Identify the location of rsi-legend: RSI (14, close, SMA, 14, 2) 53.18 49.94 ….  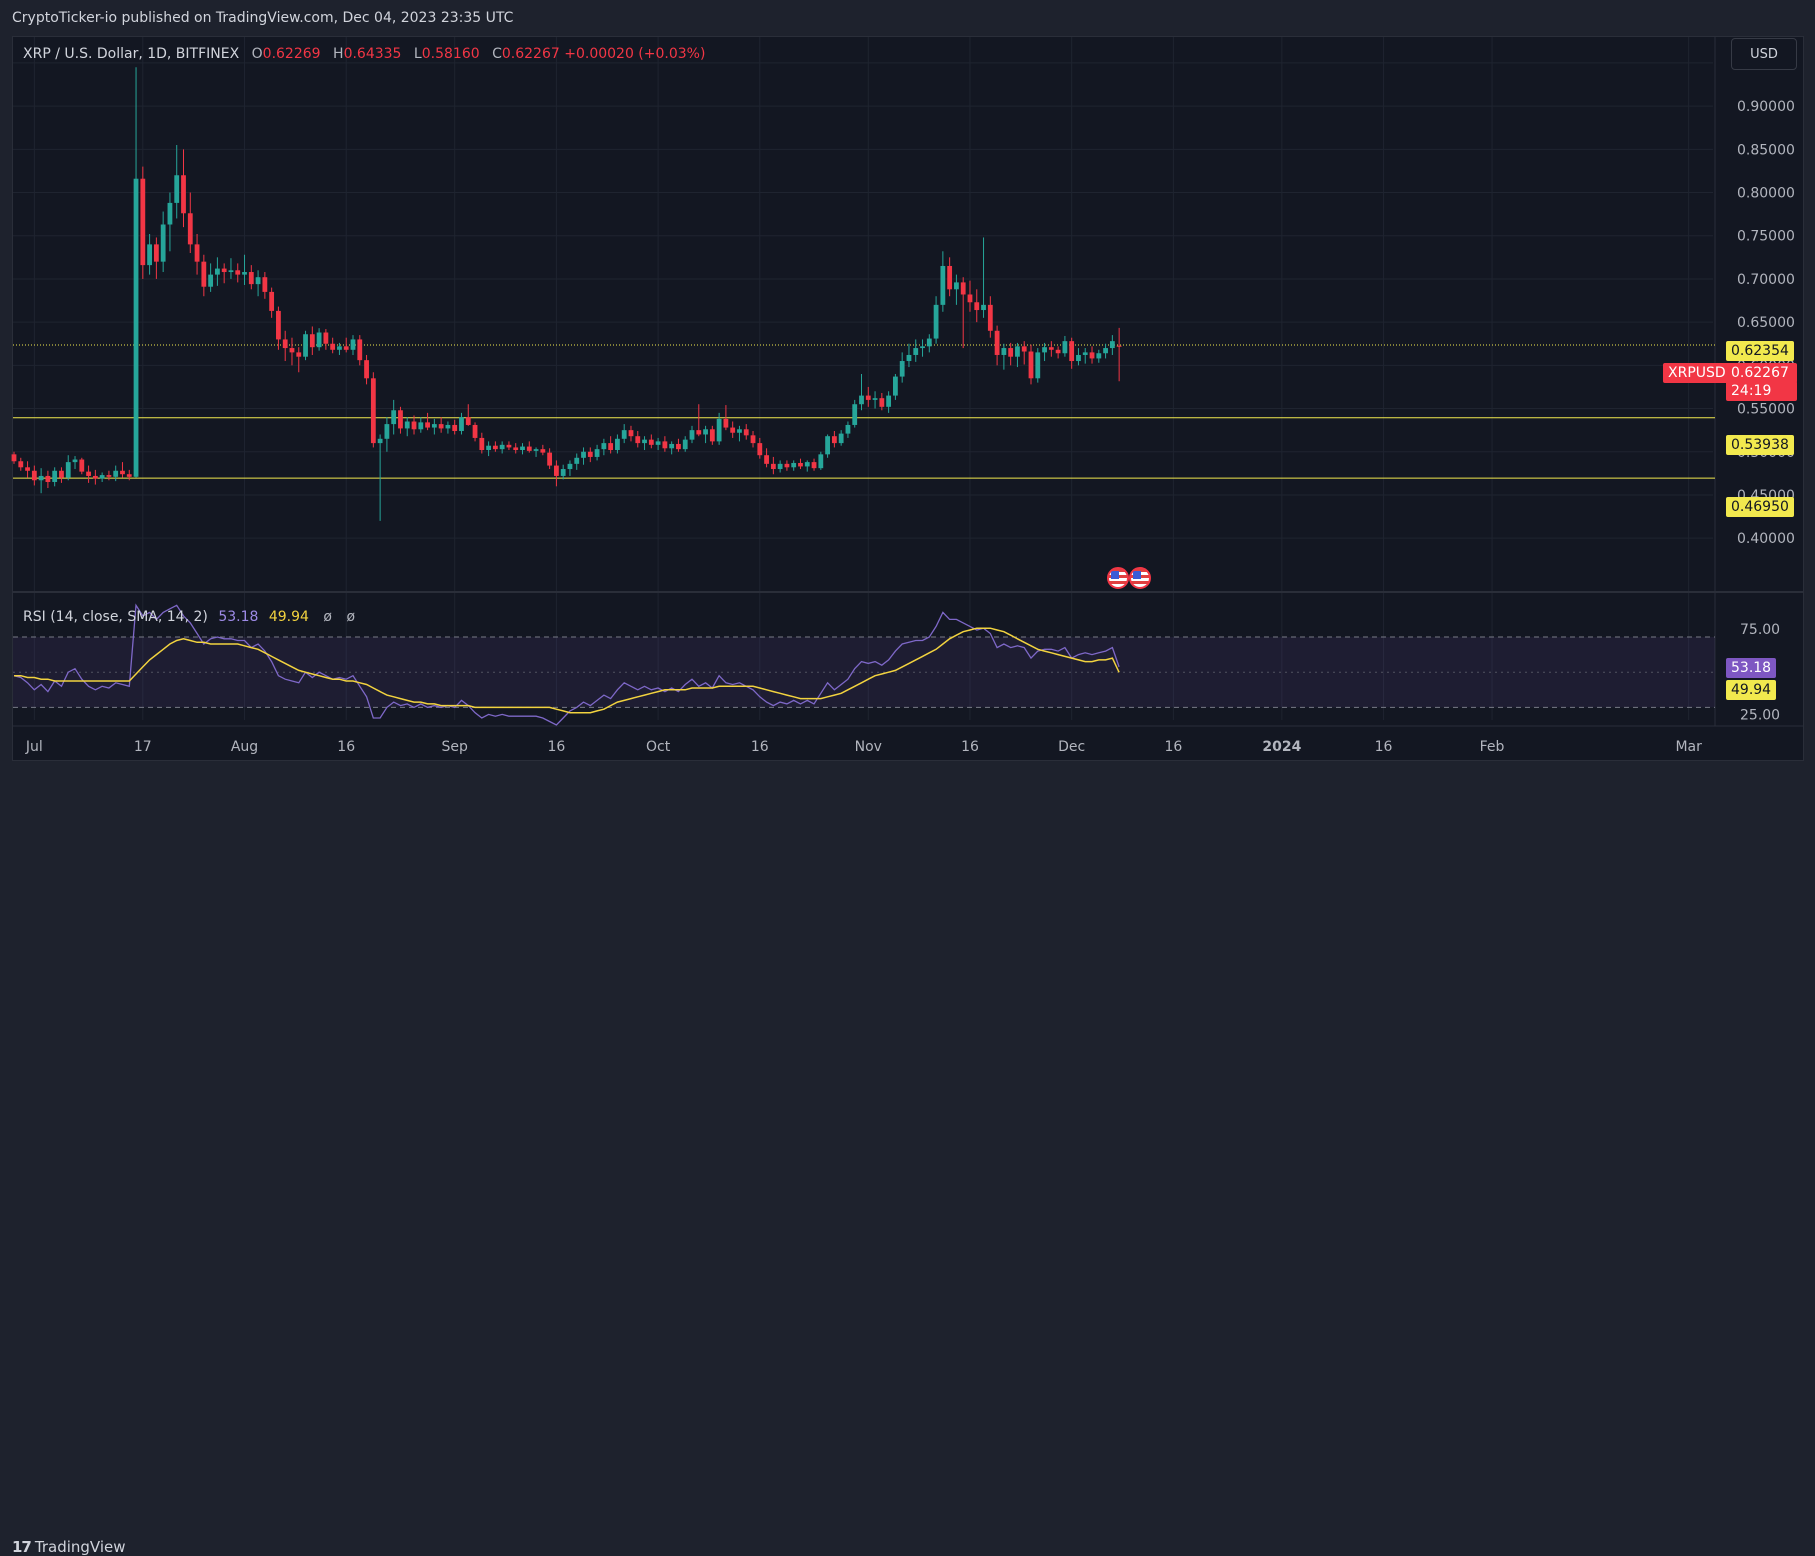
(189, 617).